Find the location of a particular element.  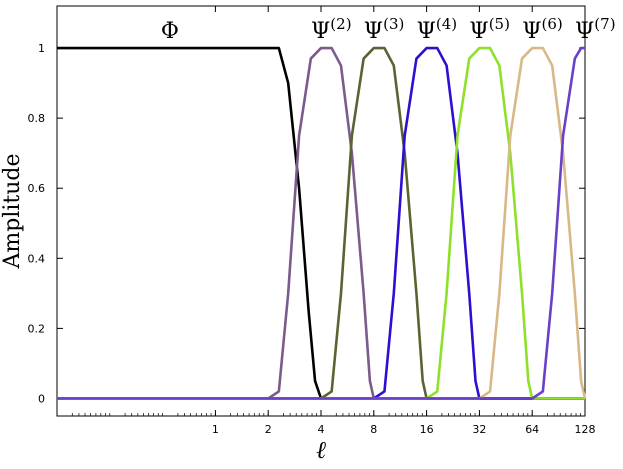

series-label-3: Ψ(4) is located at coordinates (437, 29).